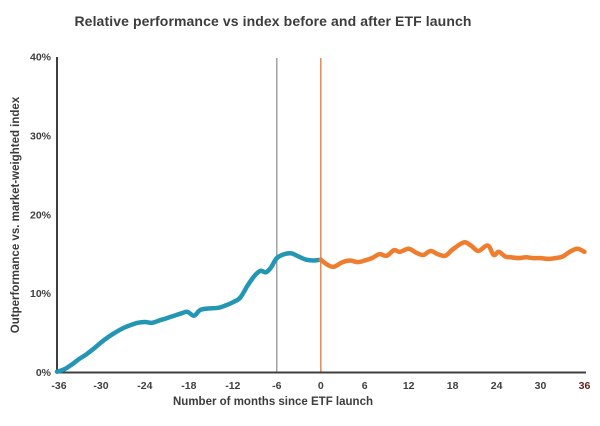 Image resolution: width=600 pixels, height=426 pixels. I want to click on series-line-before-ETF-launch, so click(189, 312).